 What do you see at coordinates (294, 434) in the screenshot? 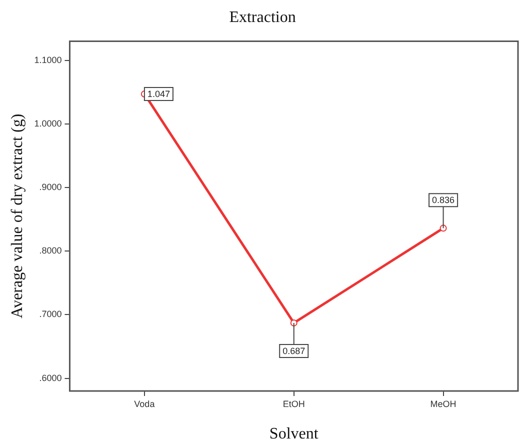
I see `x-axis-title: Solvent` at bounding box center [294, 434].